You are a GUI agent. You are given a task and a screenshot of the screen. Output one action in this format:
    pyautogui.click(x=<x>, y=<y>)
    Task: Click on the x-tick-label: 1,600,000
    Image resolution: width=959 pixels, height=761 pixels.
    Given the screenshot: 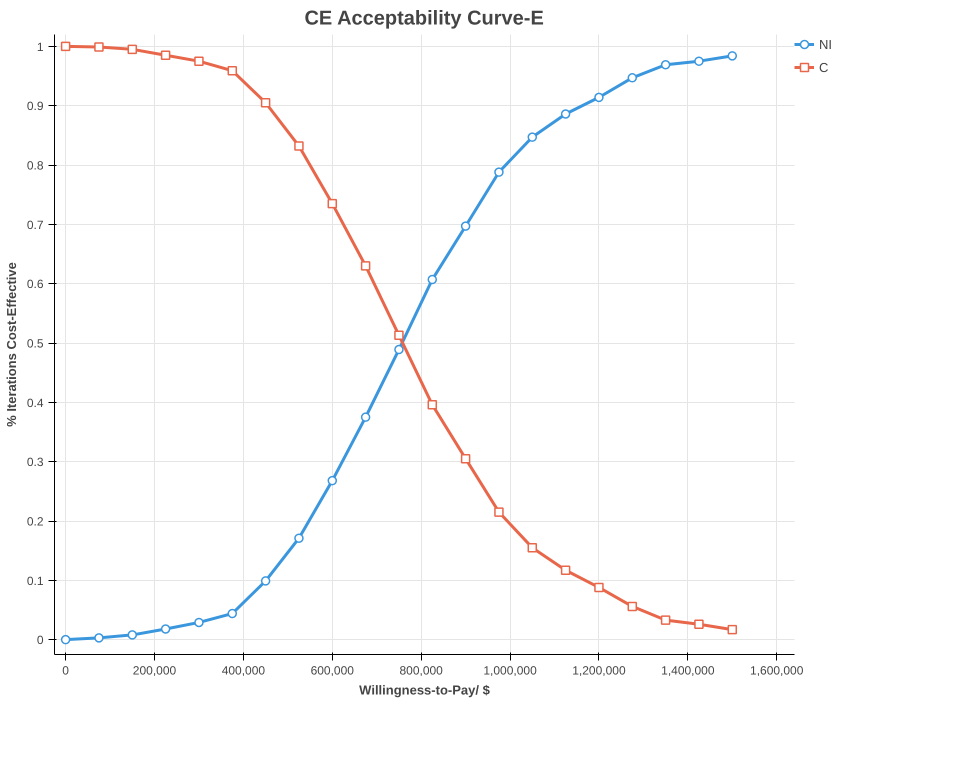 What is the action you would take?
    pyautogui.click(x=777, y=671)
    